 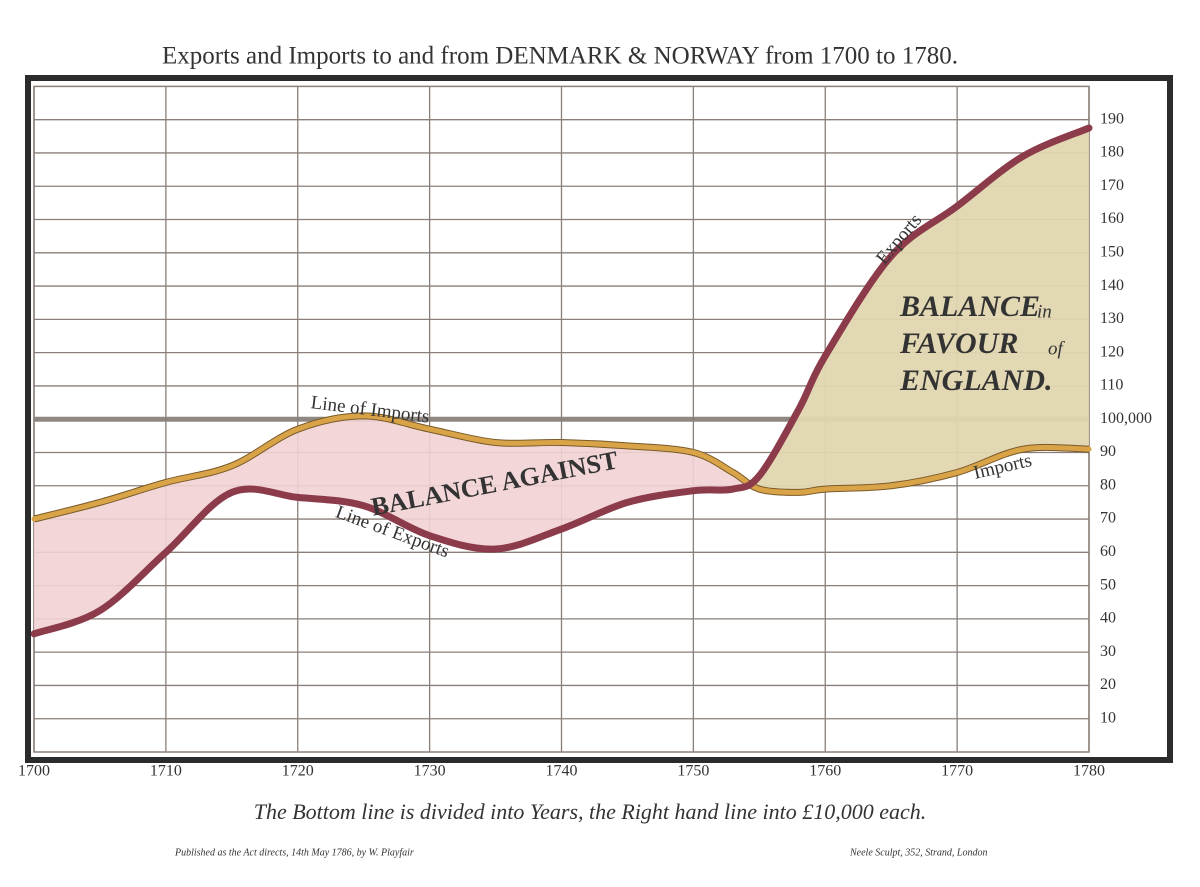 What do you see at coordinates (1108, 551) in the screenshot?
I see `y-tick-label: 60` at bounding box center [1108, 551].